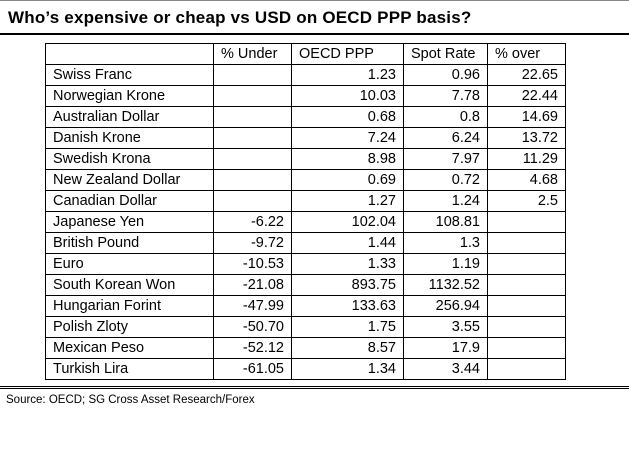 Image resolution: width=629 pixels, height=449 pixels. I want to click on table-row: Polish Zloty -50.70 1.75 3.55, so click(305, 327).